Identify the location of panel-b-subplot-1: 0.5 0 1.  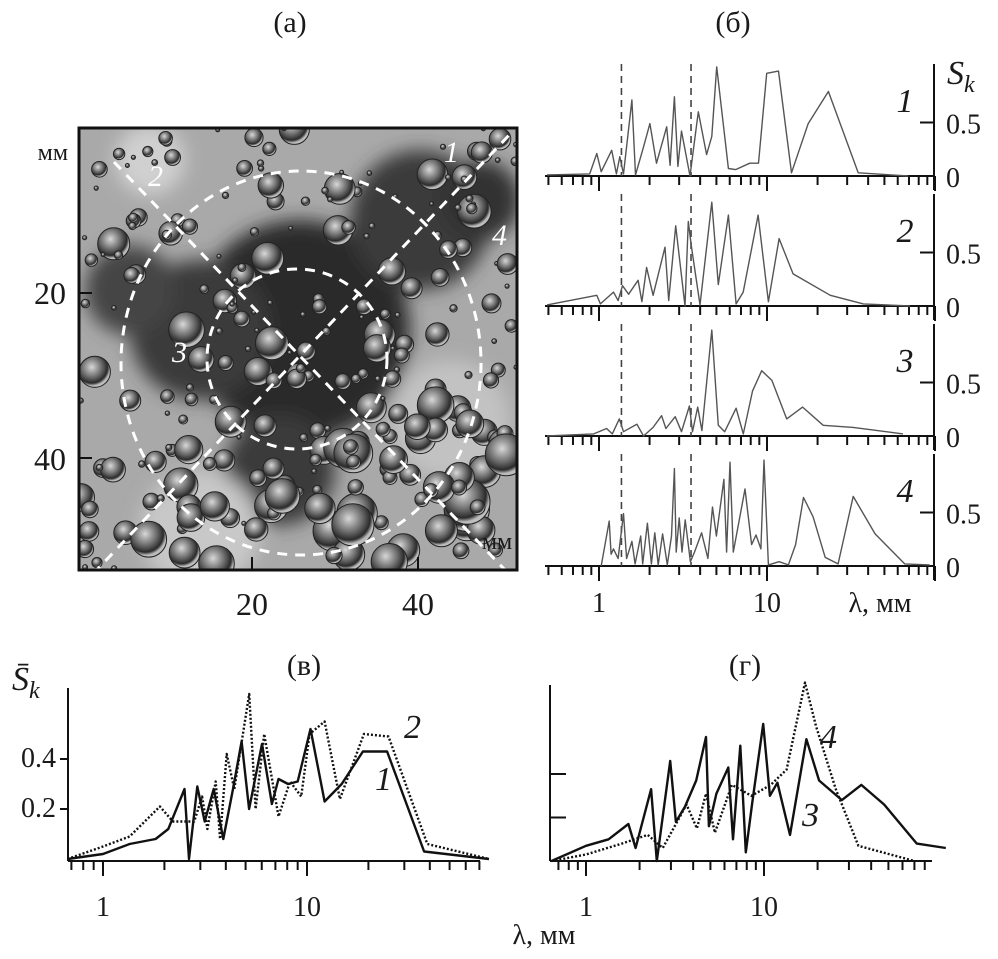
(763, 129).